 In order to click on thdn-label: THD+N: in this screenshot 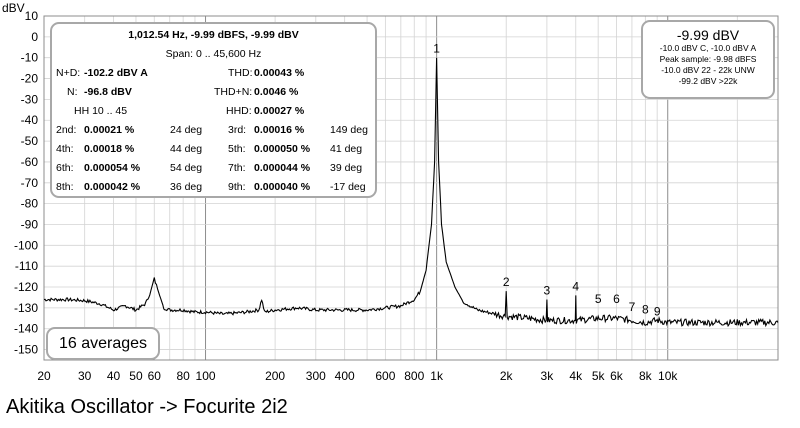, I will do `click(233, 92)`.